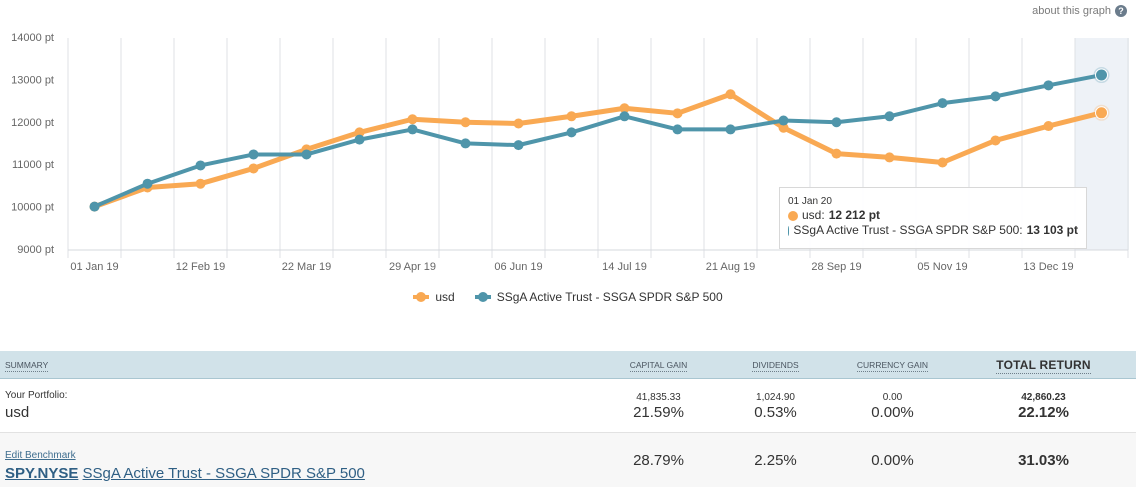  I want to click on benchmark-capital-gain-pct: 28.79%, so click(658, 460).